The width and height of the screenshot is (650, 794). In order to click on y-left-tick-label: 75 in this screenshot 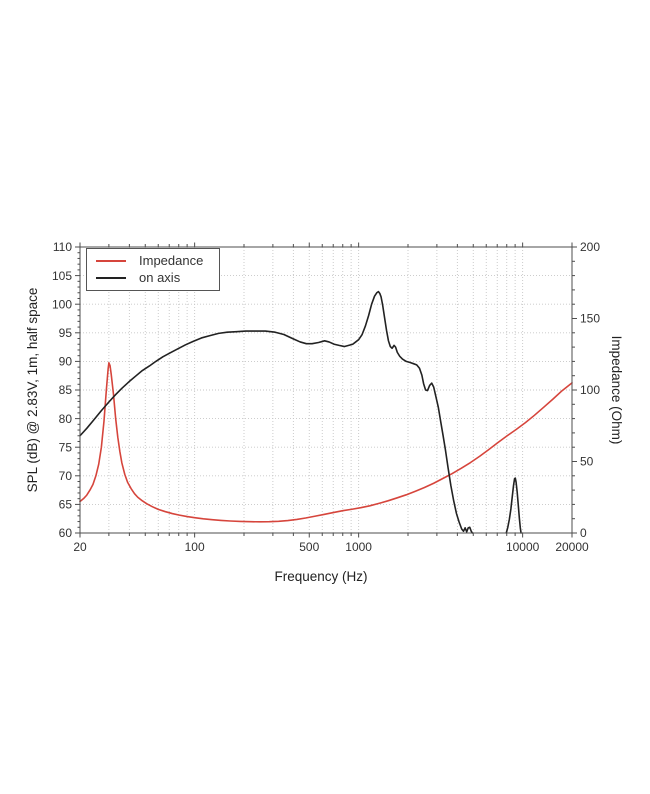, I will do `click(66, 447)`.